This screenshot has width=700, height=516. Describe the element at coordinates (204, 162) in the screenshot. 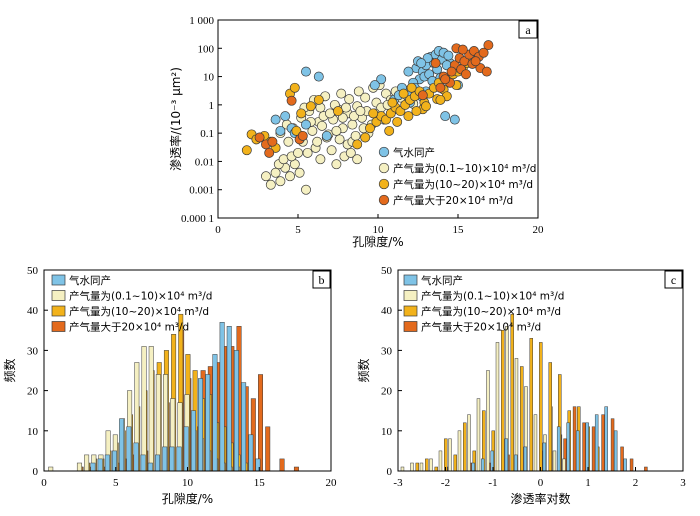

I see `y-tick-label-a: 0.01` at that location.